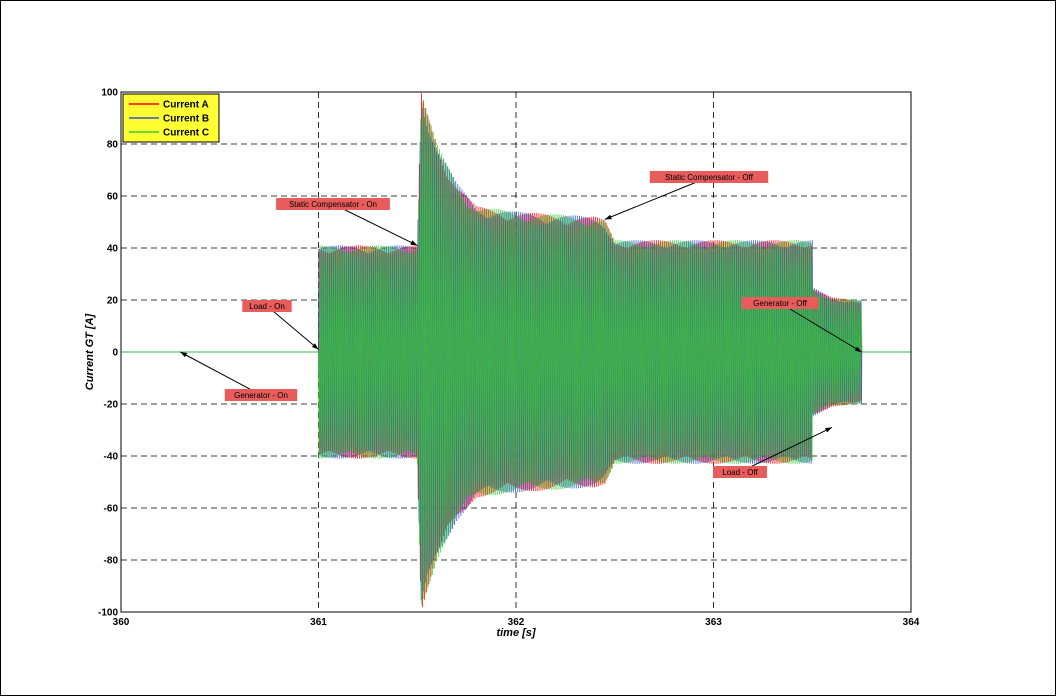 This screenshot has width=1056, height=697. What do you see at coordinates (90, 351) in the screenshot?
I see `y-axis-label: Current GT [A]` at bounding box center [90, 351].